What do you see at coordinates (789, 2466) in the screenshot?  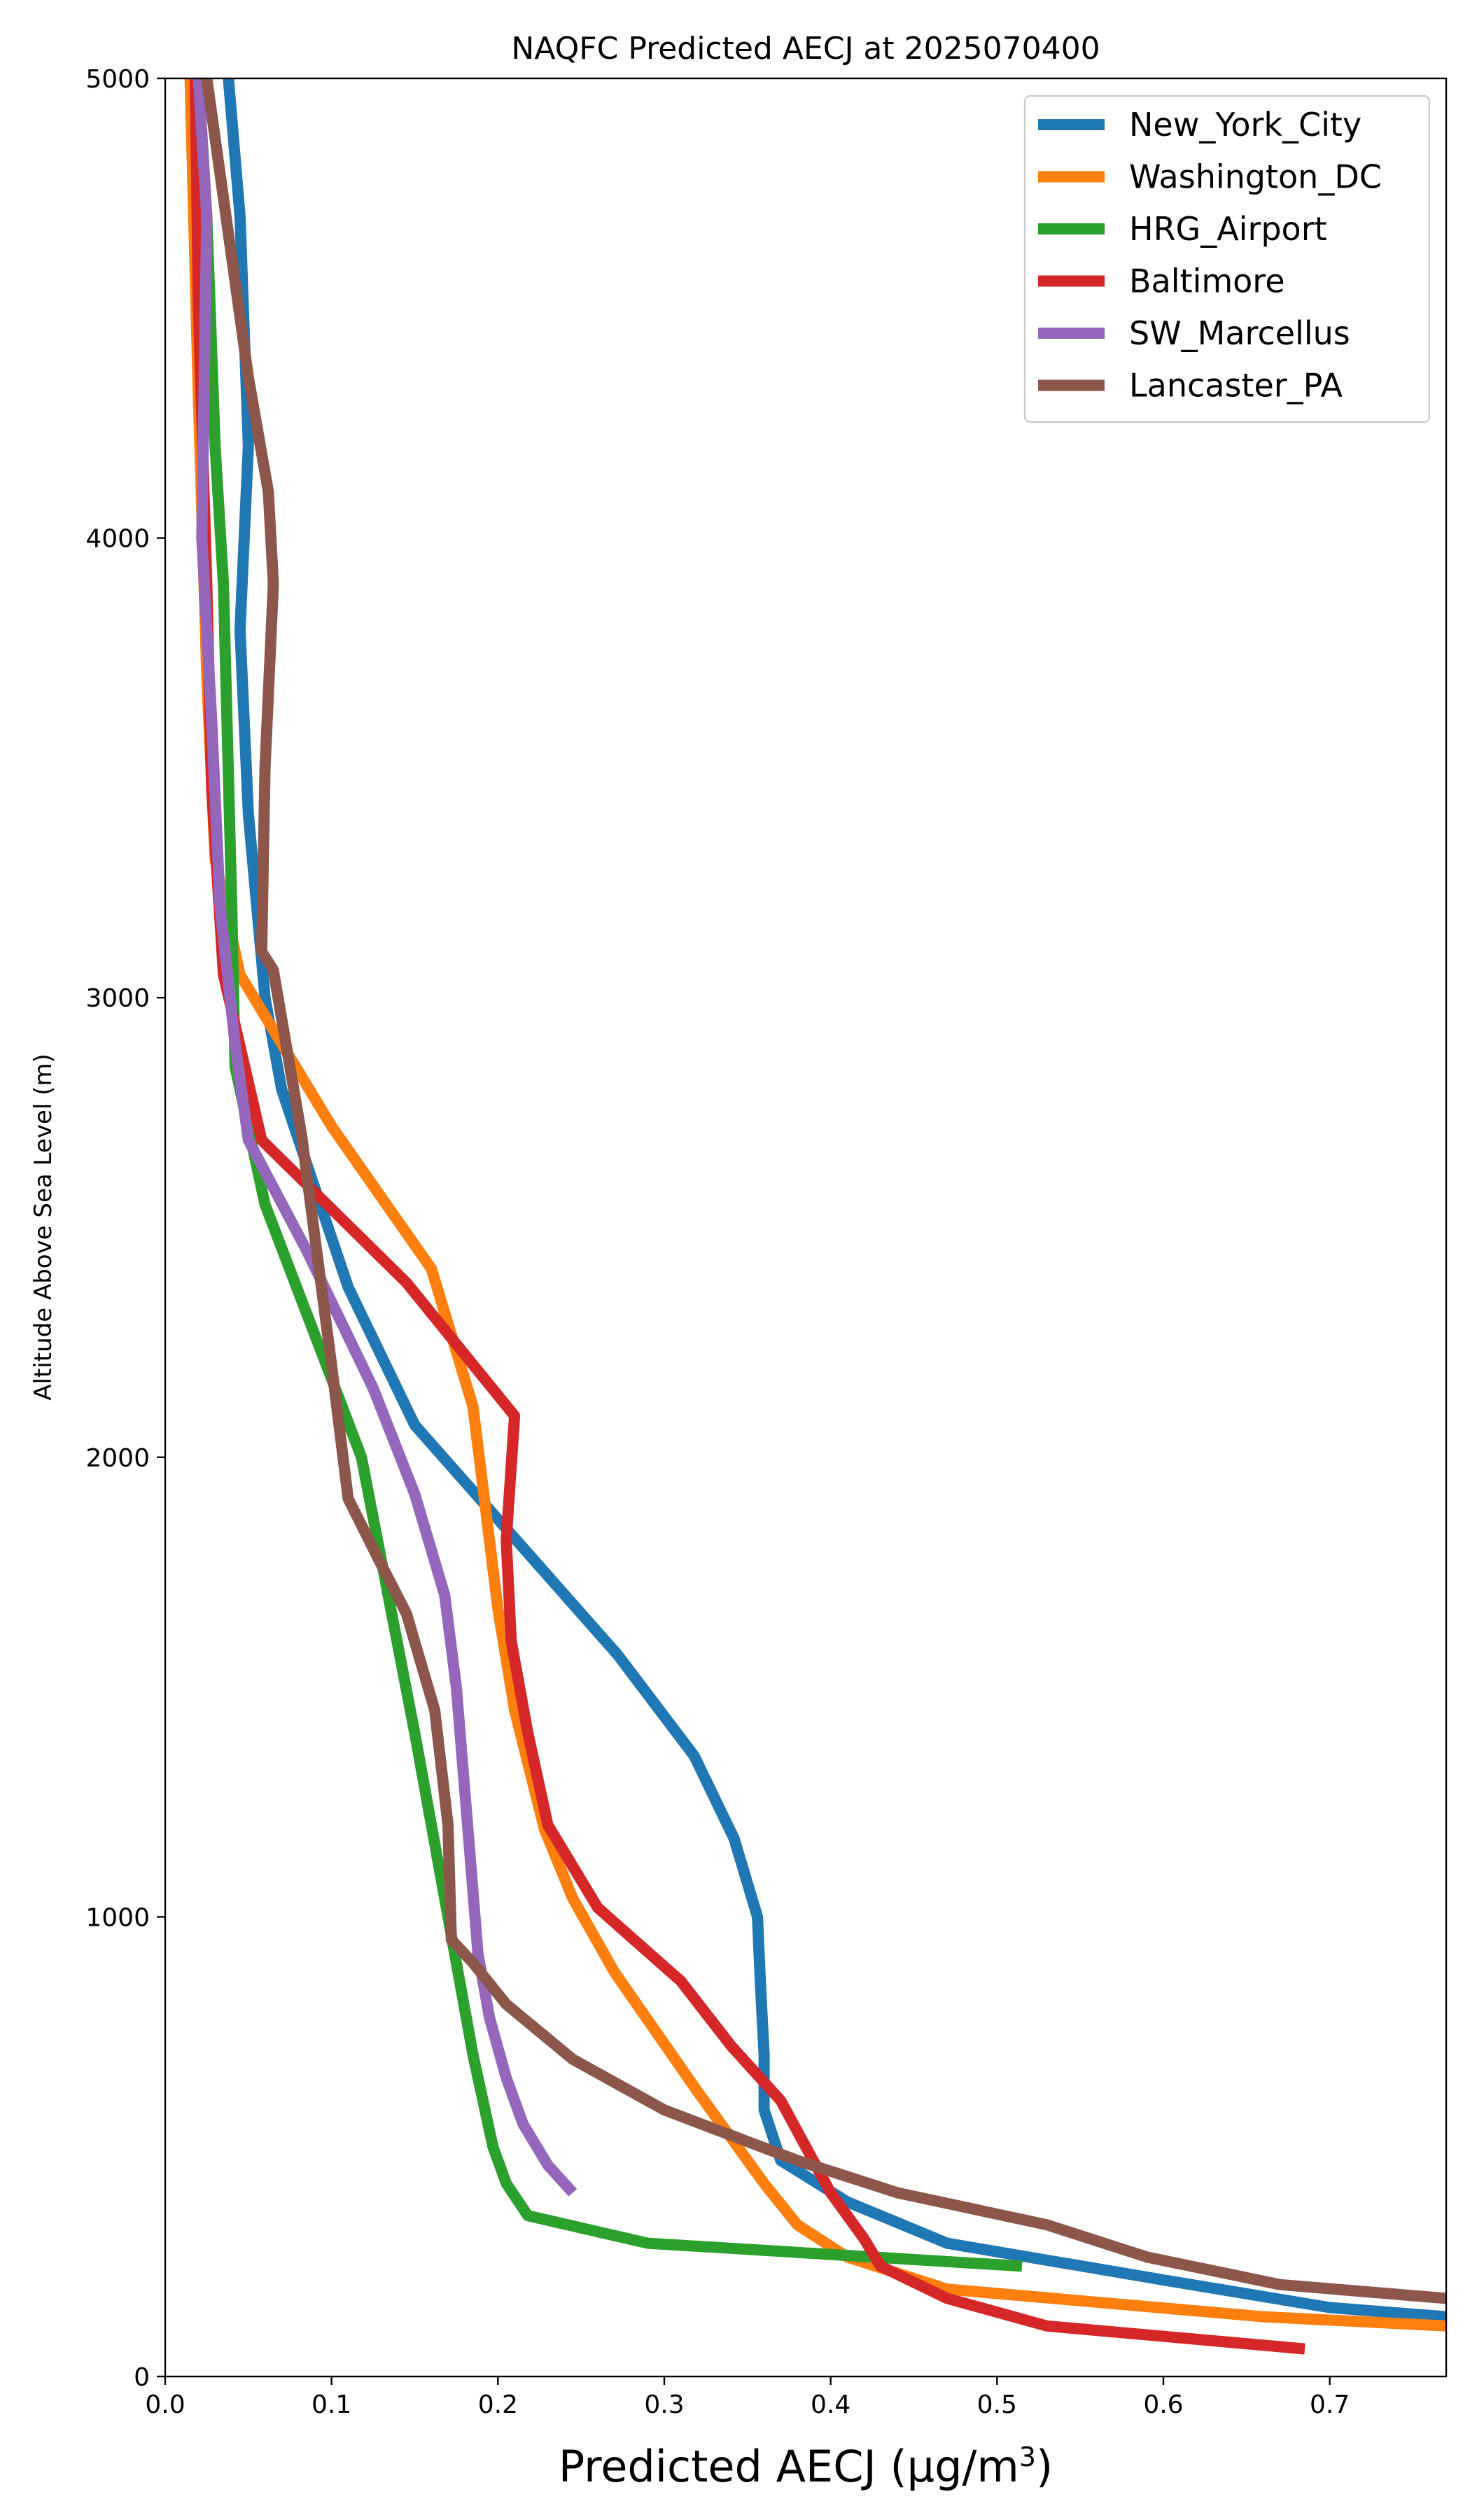 I see `x-axis-label-main: Predicted AECJ (μg/m` at bounding box center [789, 2466].